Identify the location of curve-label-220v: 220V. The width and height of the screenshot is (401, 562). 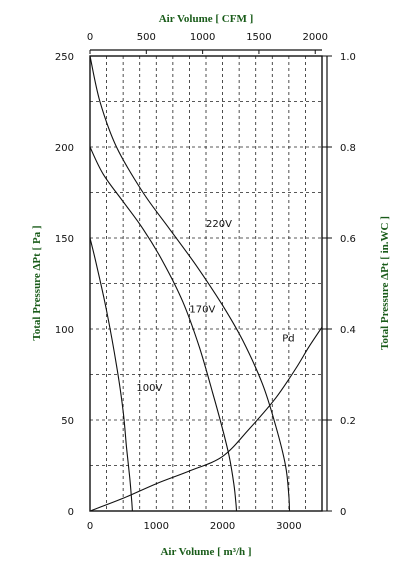
(219, 224).